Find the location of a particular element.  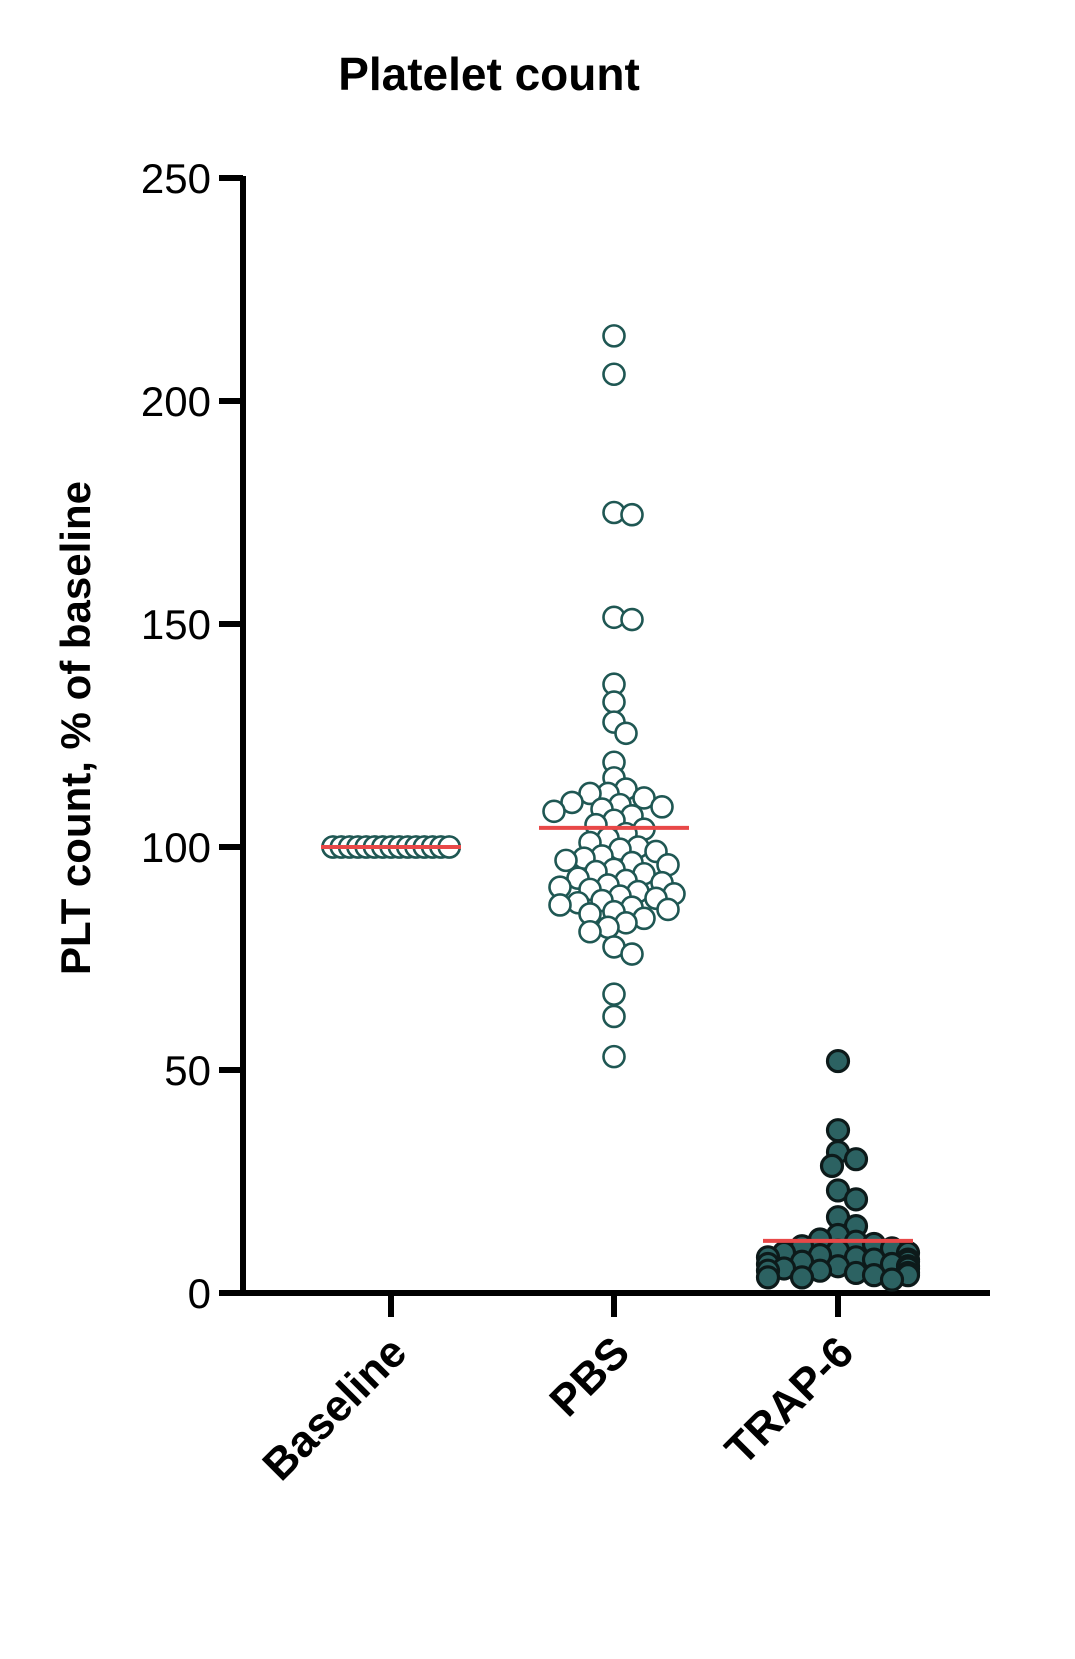

y-tick-label: 50 is located at coordinates (187, 1070).